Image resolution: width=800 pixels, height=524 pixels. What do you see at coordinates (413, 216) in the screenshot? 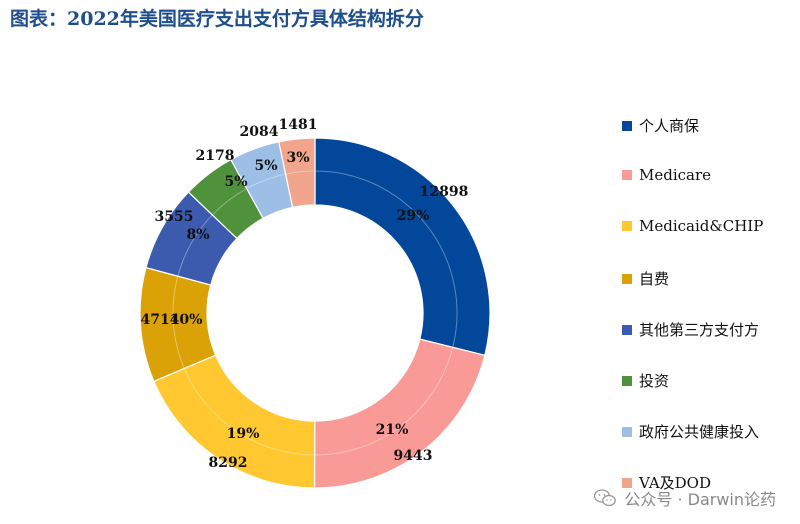
I see `slice-percent-label: 29%` at bounding box center [413, 216].